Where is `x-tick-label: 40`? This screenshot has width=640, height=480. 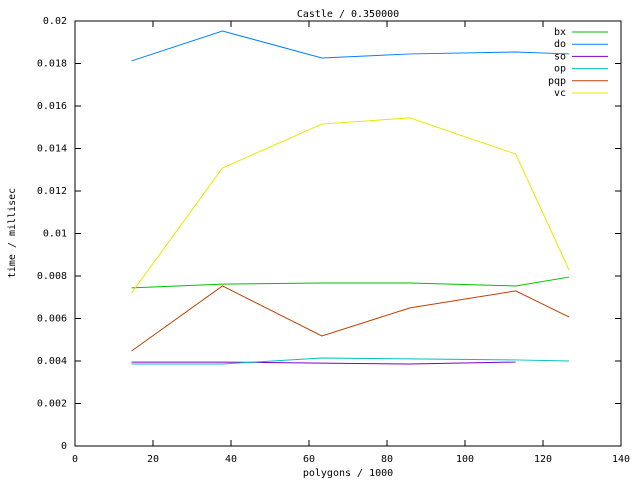
x-tick-label: 40 is located at coordinates (231, 459).